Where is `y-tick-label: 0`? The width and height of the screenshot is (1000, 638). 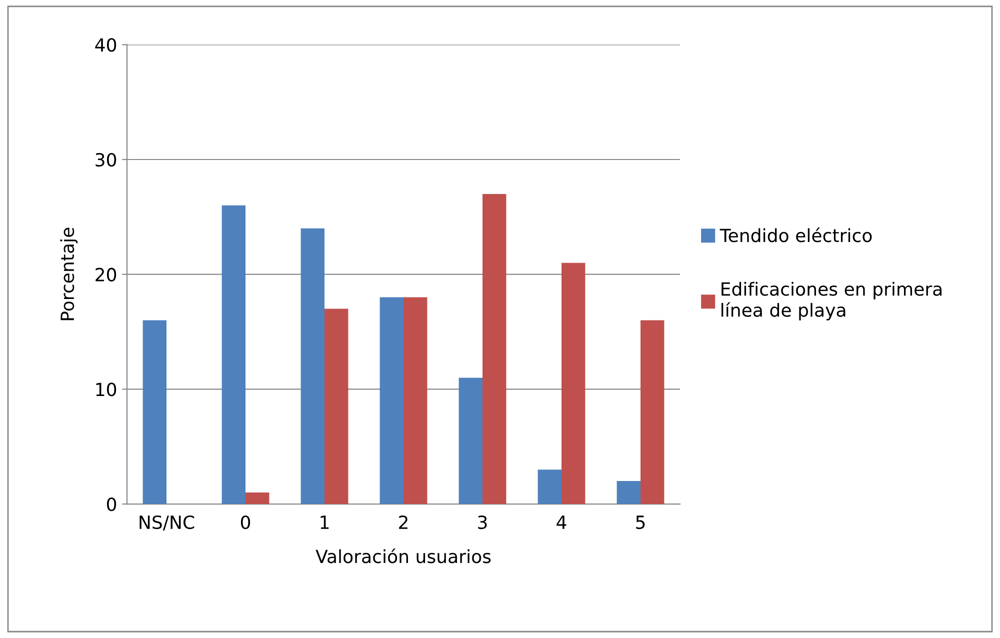 y-tick-label: 0 is located at coordinates (111, 504).